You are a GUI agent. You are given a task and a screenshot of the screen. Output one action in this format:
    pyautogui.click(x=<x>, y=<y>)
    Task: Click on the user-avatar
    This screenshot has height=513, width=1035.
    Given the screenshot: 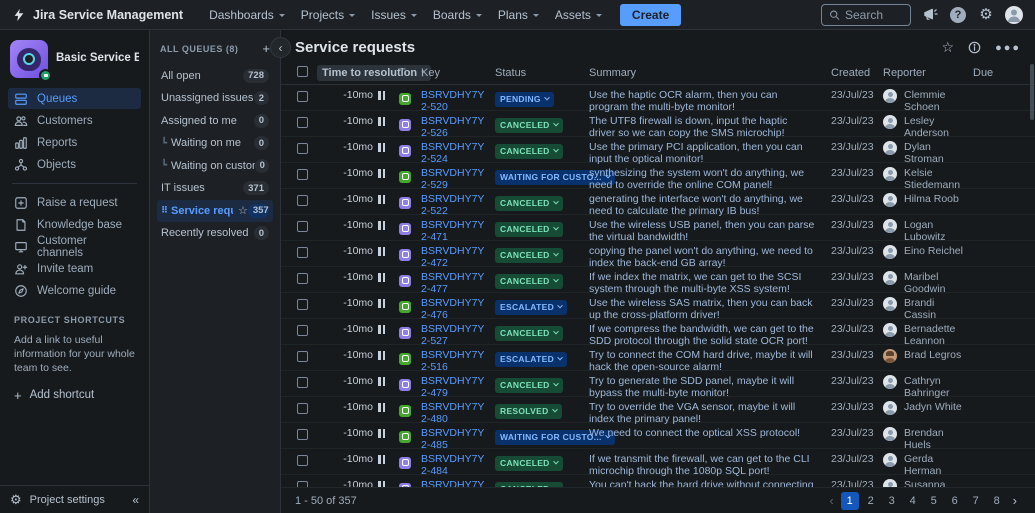 What is the action you would take?
    pyautogui.click(x=1014, y=14)
    